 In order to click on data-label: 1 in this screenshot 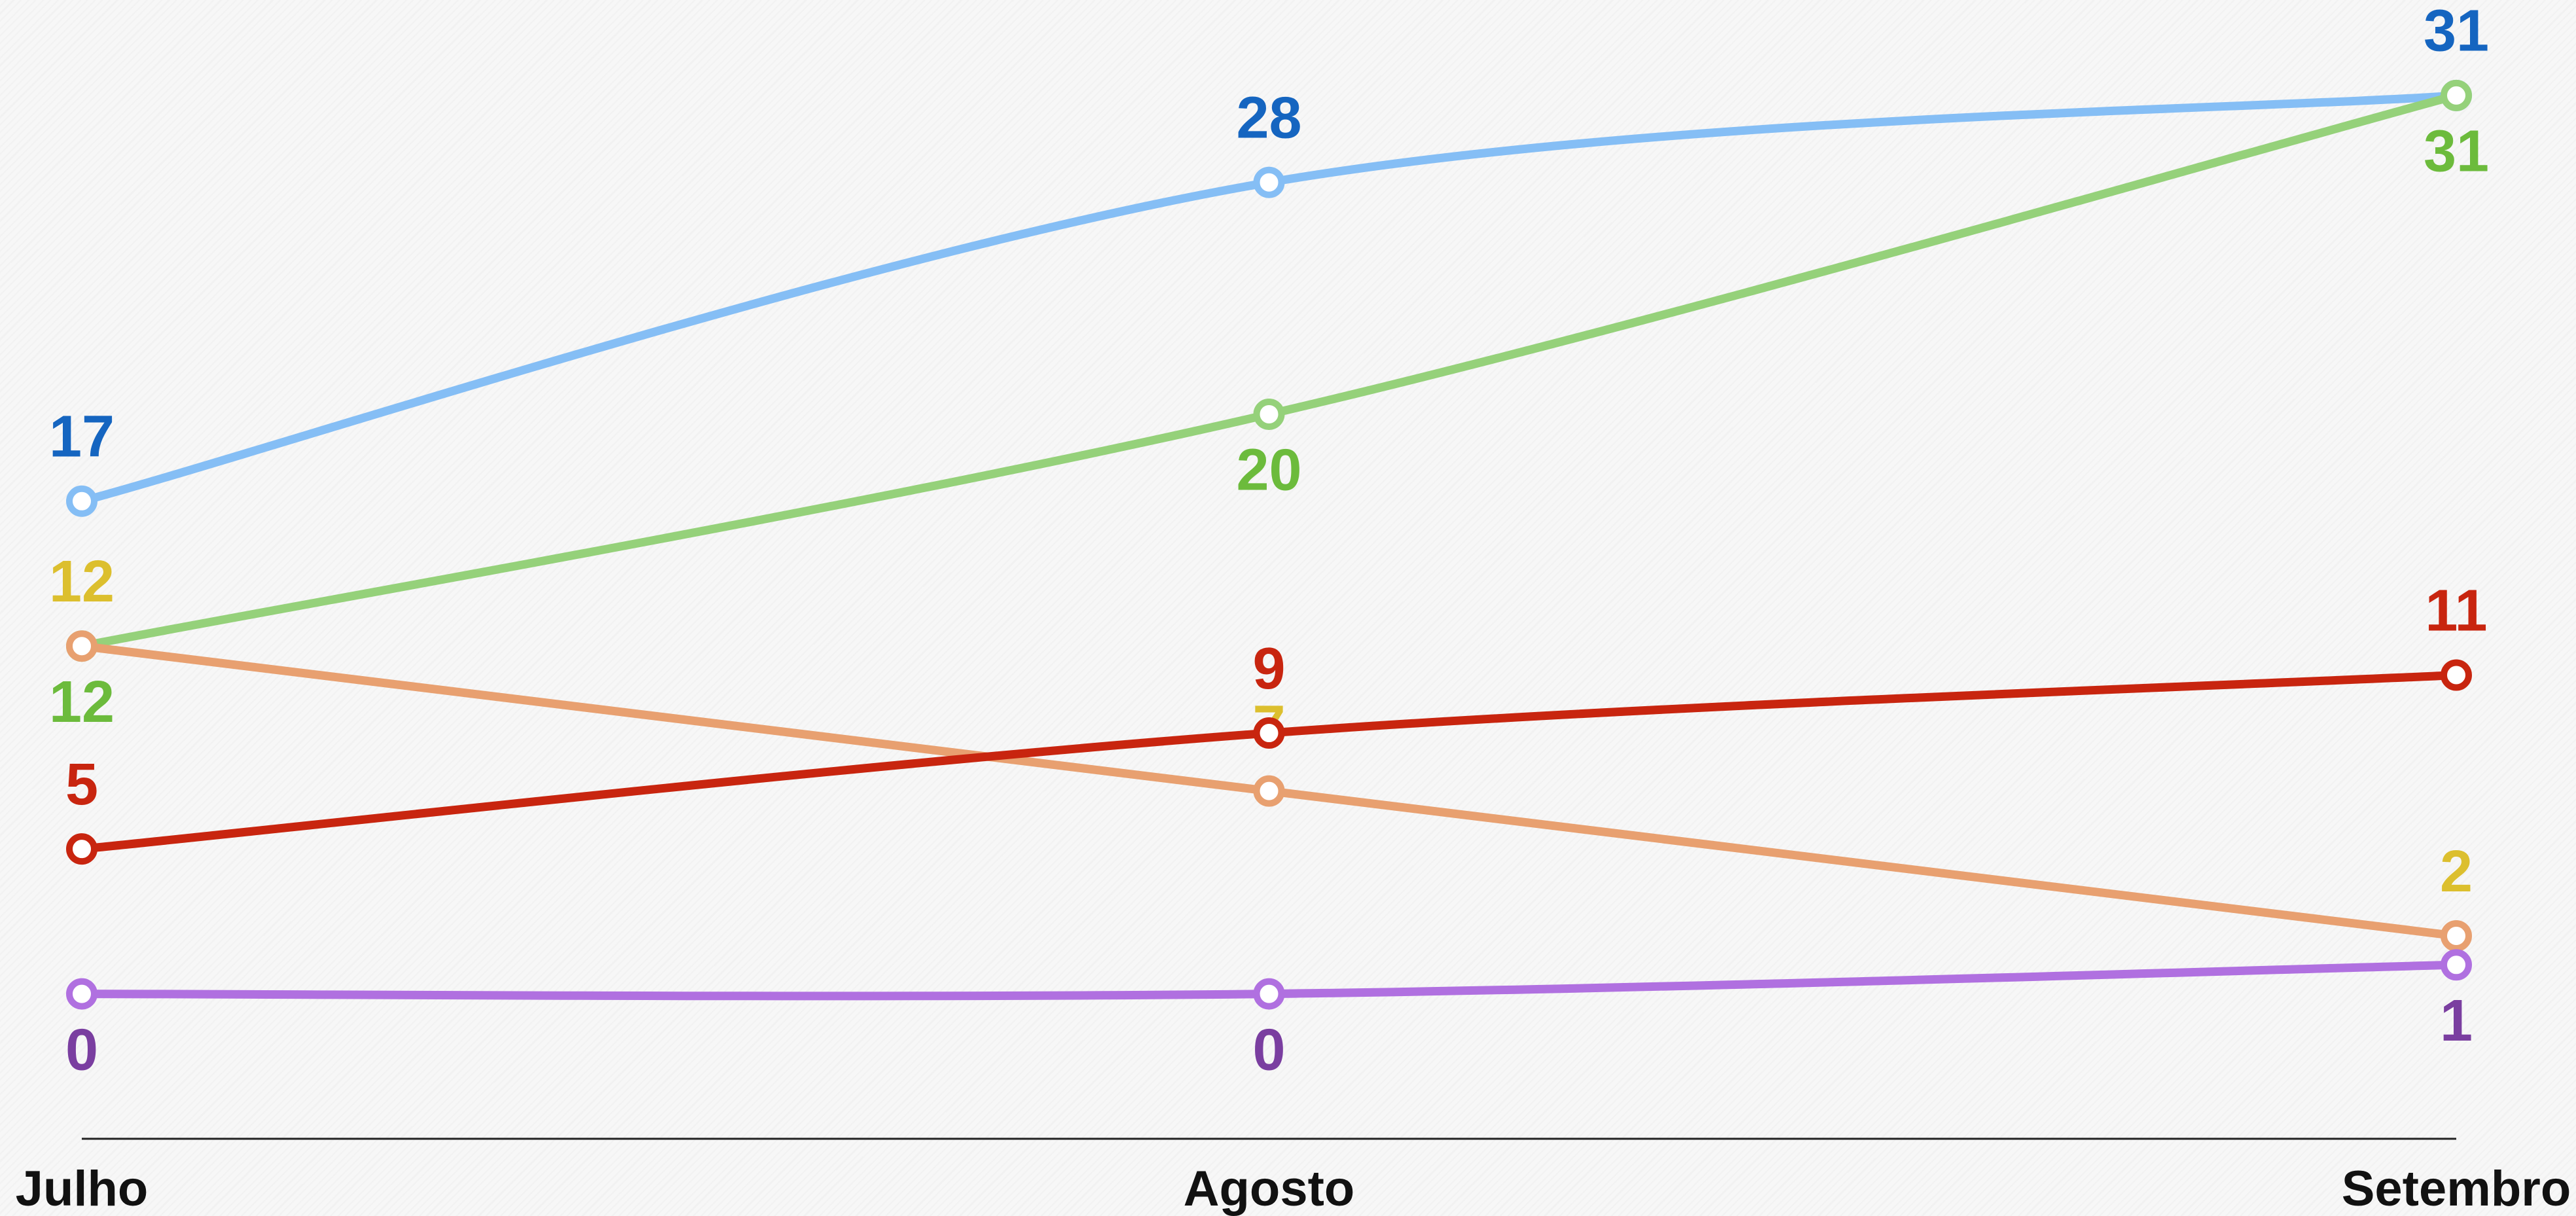, I will do `click(2456, 1021)`.